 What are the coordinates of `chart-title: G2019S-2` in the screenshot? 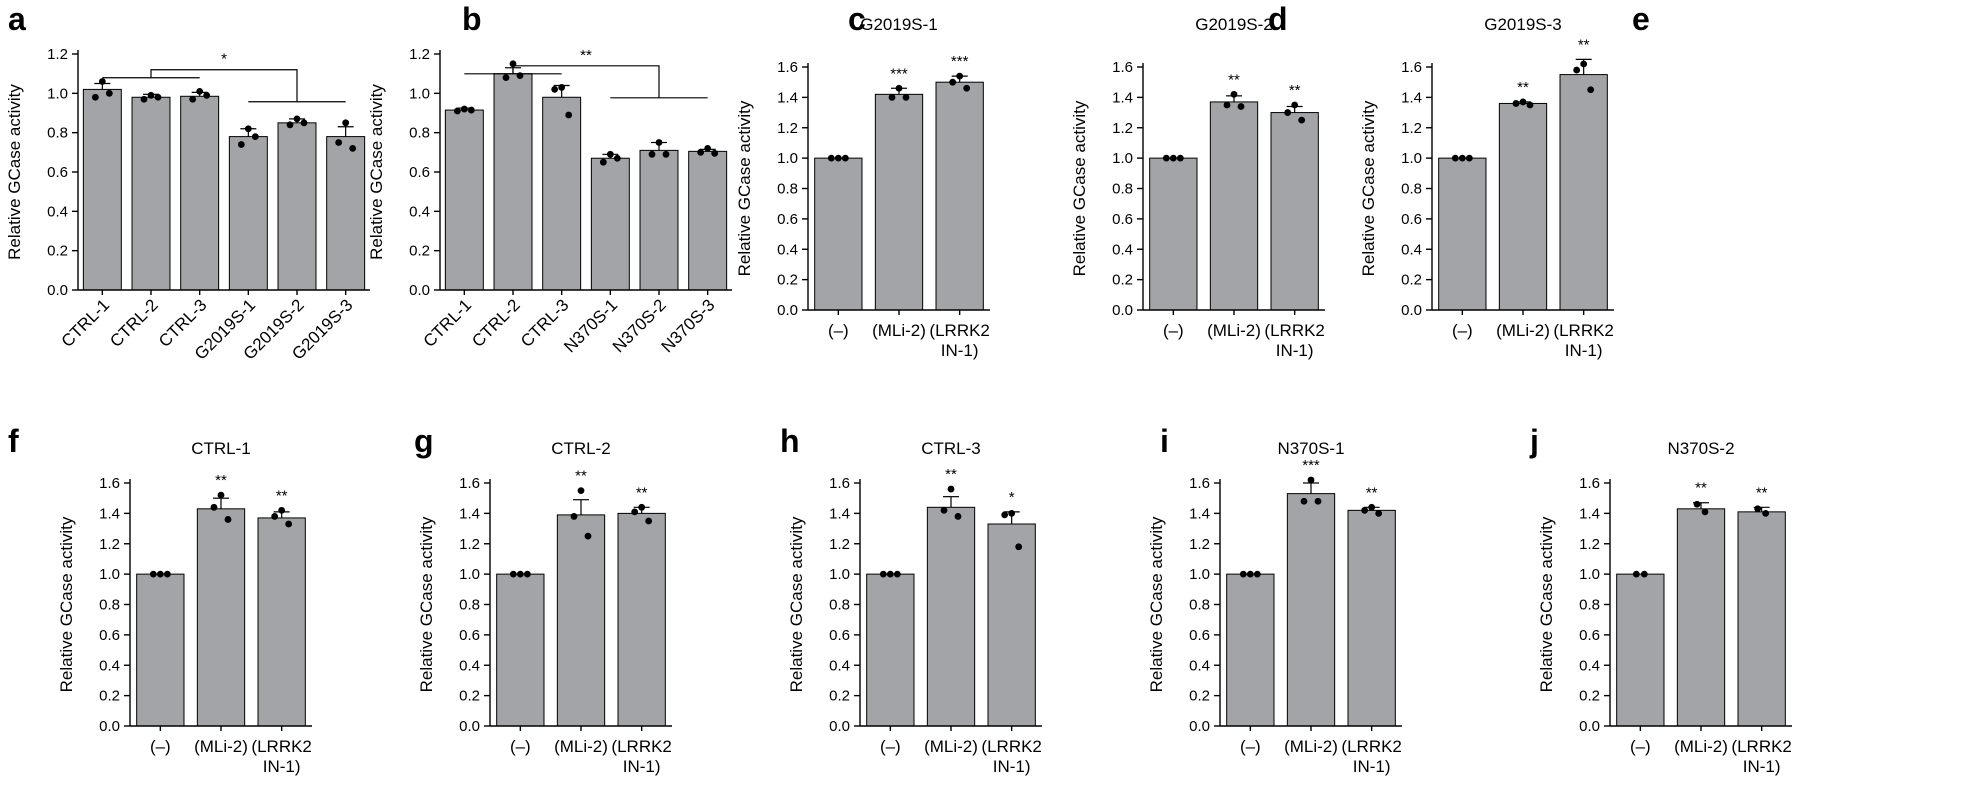 It's located at (1234, 24).